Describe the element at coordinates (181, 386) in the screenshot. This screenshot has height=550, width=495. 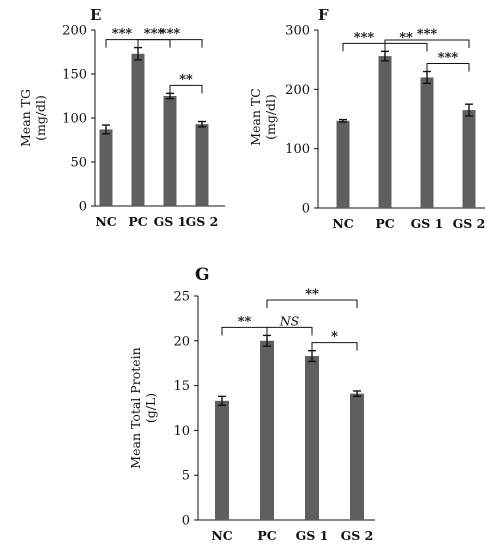
I see `y-tick-label: 15` at that location.